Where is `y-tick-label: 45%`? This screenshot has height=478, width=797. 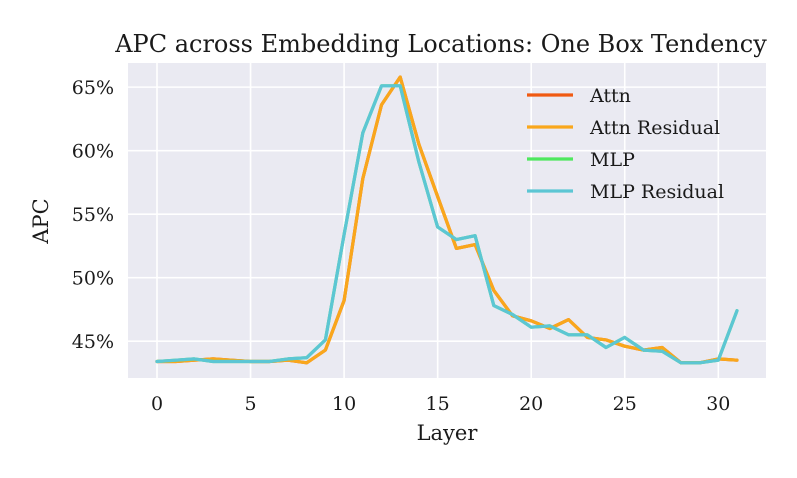 y-tick-label: 45% is located at coordinates (93, 342).